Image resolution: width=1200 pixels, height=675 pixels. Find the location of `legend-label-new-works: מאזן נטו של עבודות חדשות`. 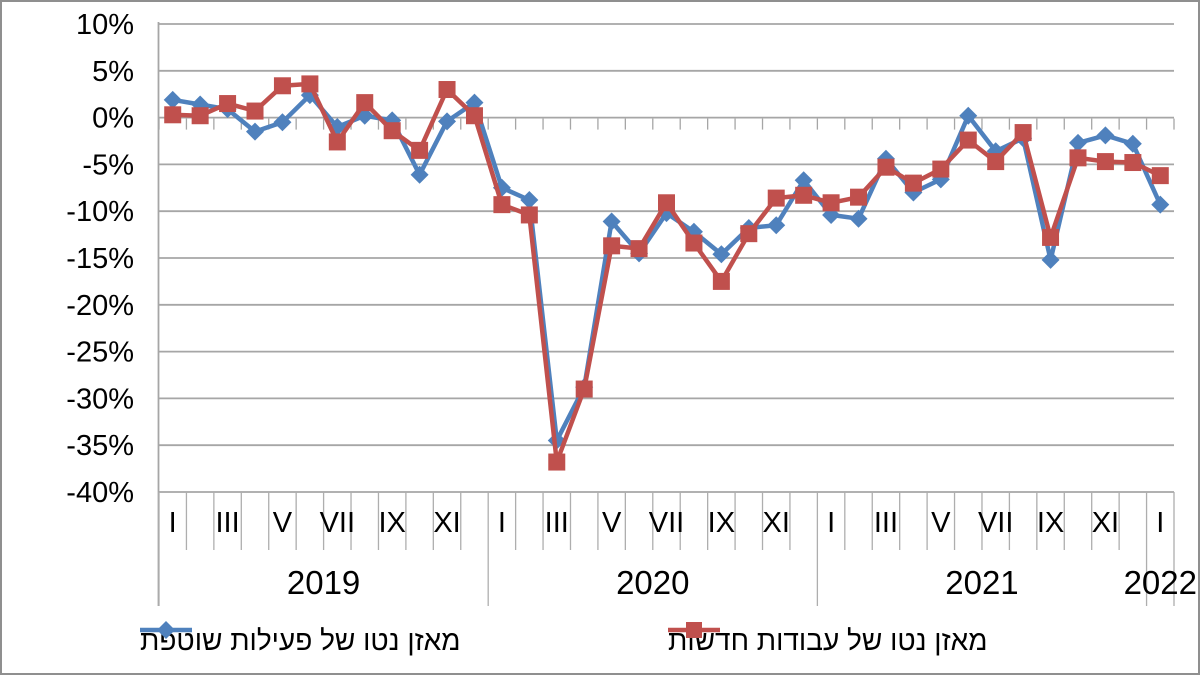

legend-label-new-works: מאזן נטו של עבודות חדשות is located at coordinates (828, 640).